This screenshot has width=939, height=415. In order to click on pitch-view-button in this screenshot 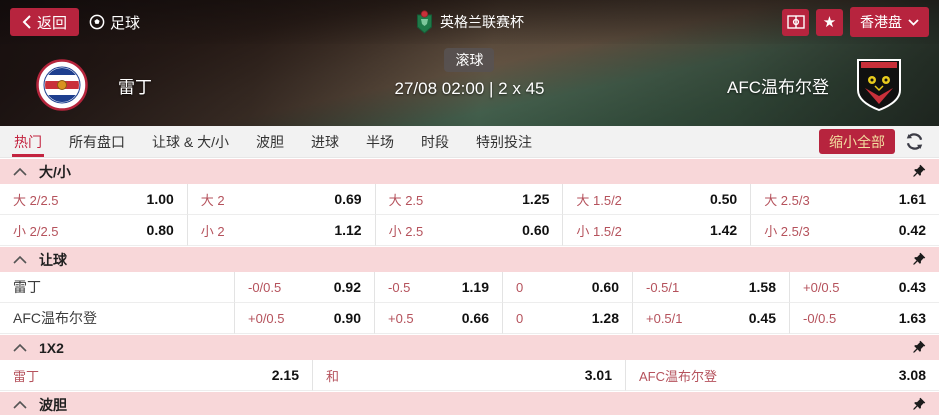, I will do `click(795, 22)`.